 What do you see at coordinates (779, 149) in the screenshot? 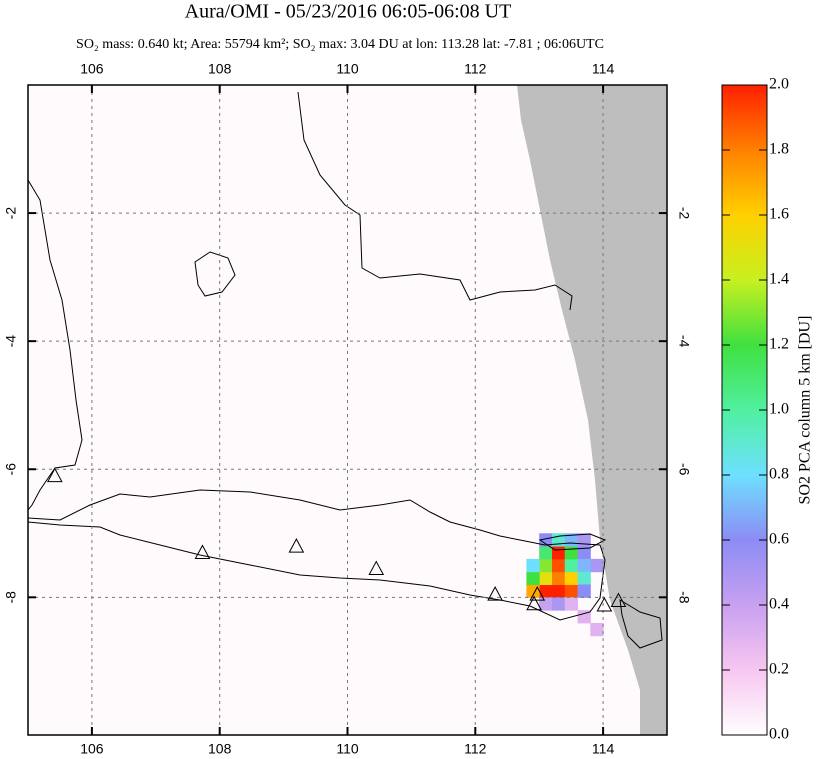
I see `colorbar-tick-label: 1.8` at bounding box center [779, 149].